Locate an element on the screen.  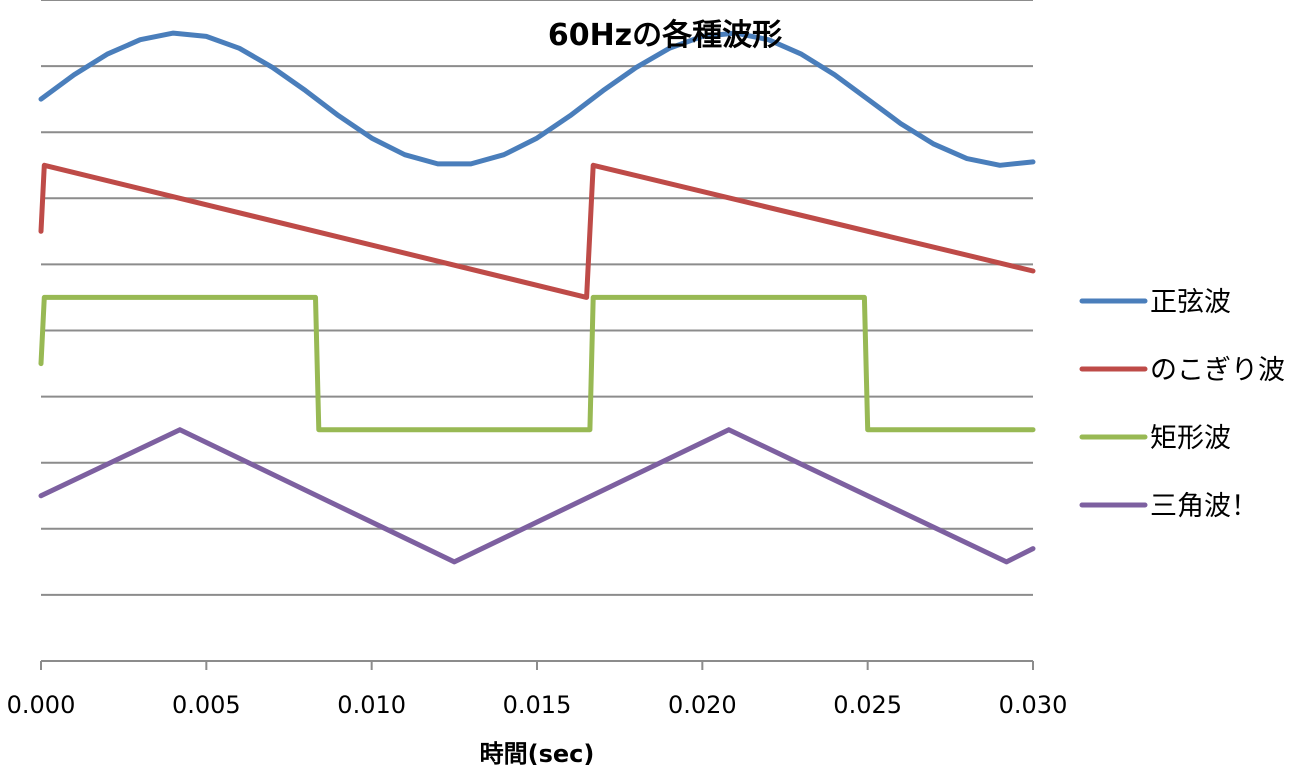
x-tick-label-0: 0.000 is located at coordinates (41, 705).